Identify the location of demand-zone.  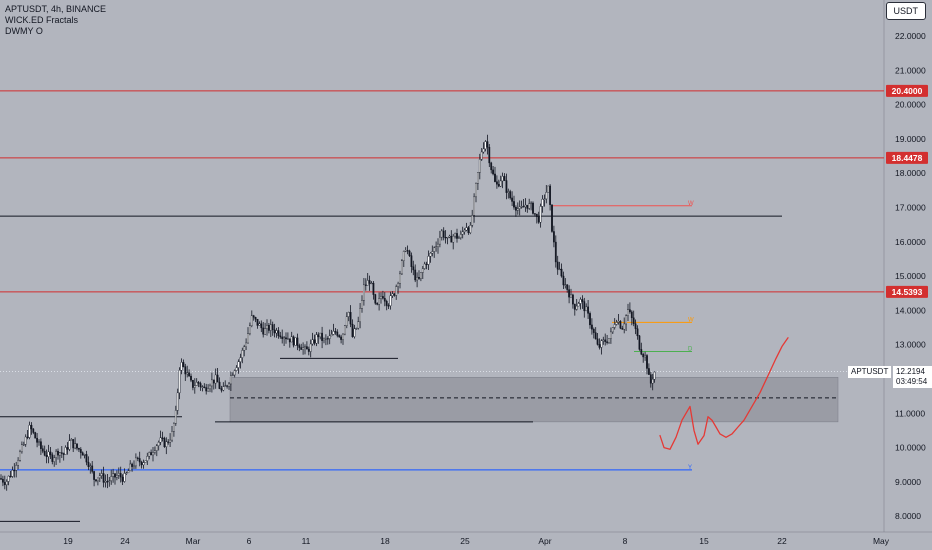
(534, 400).